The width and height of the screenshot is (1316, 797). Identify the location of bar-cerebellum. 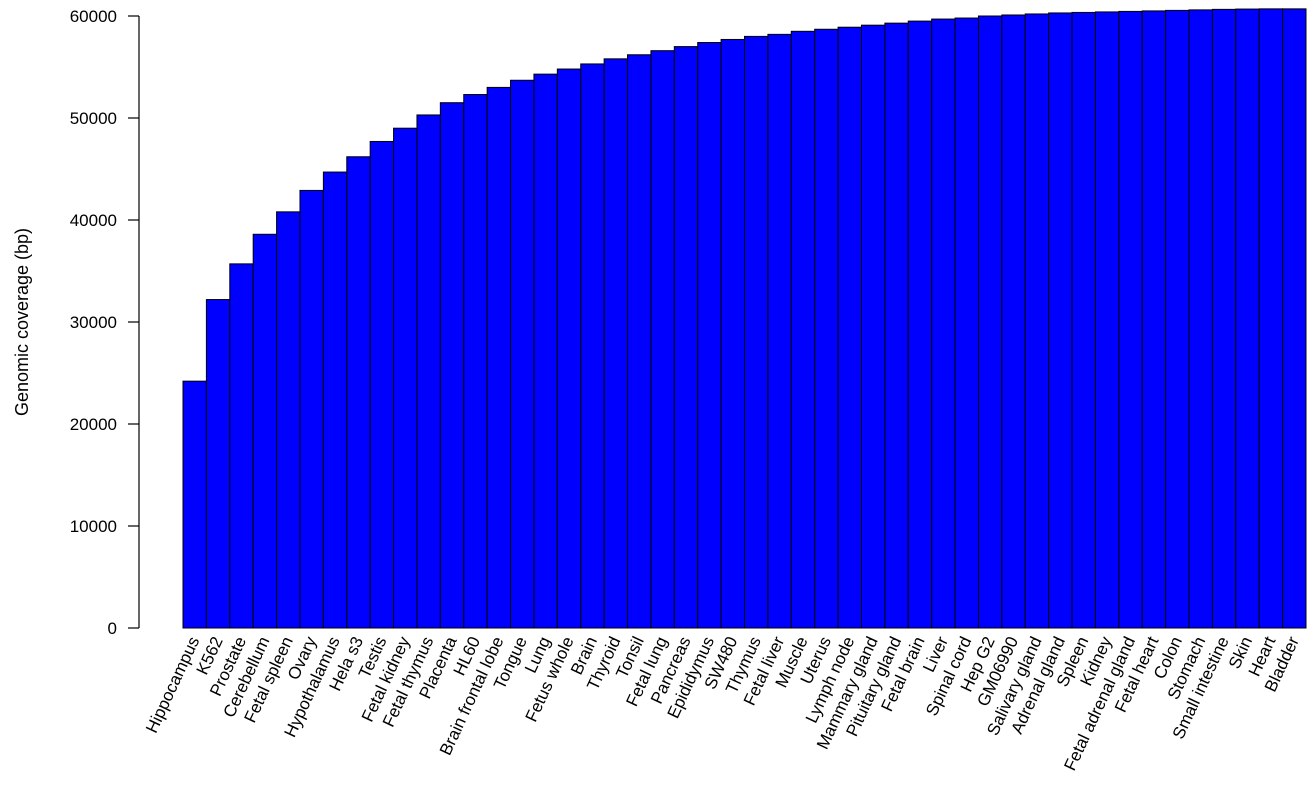
(265, 431).